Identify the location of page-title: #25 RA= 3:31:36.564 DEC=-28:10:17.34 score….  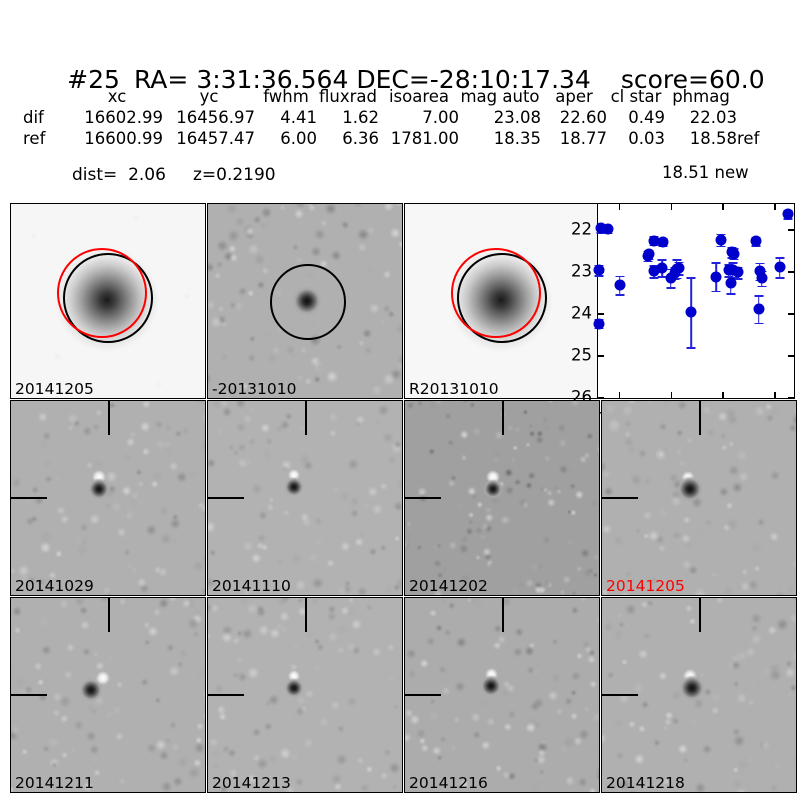
(400, 79).